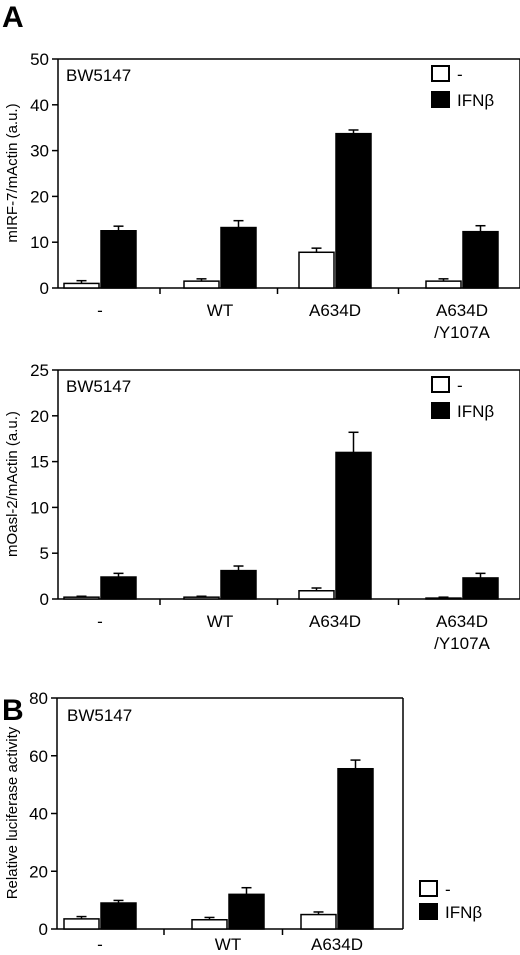  I want to click on y-axis-label: mIRF-7/mActin (a.u.), so click(12, 172).